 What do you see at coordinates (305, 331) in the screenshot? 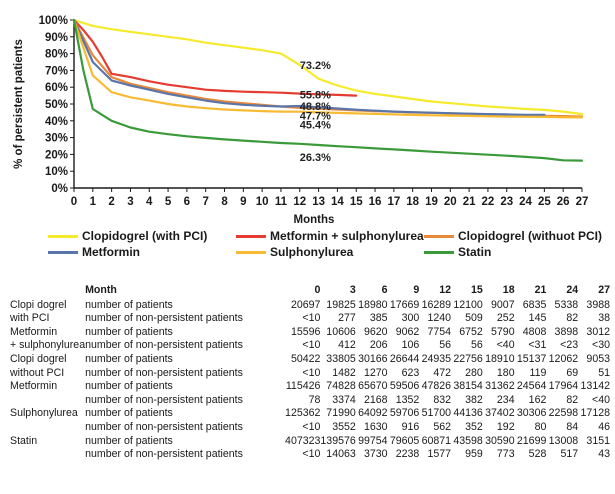
I see `value-cell: 15596` at bounding box center [305, 331].